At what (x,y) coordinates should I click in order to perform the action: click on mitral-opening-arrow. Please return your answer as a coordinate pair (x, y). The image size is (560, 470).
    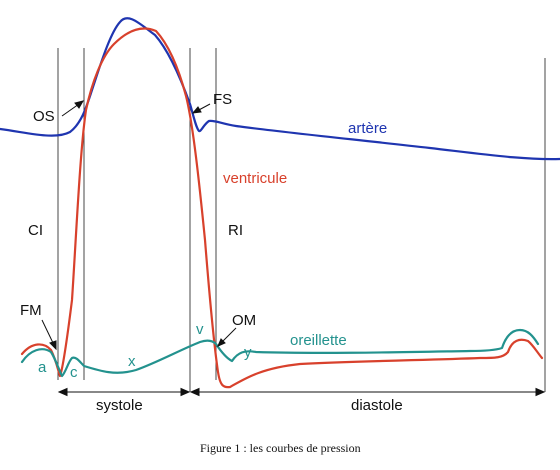
    Looking at the image, I should click on (227, 337).